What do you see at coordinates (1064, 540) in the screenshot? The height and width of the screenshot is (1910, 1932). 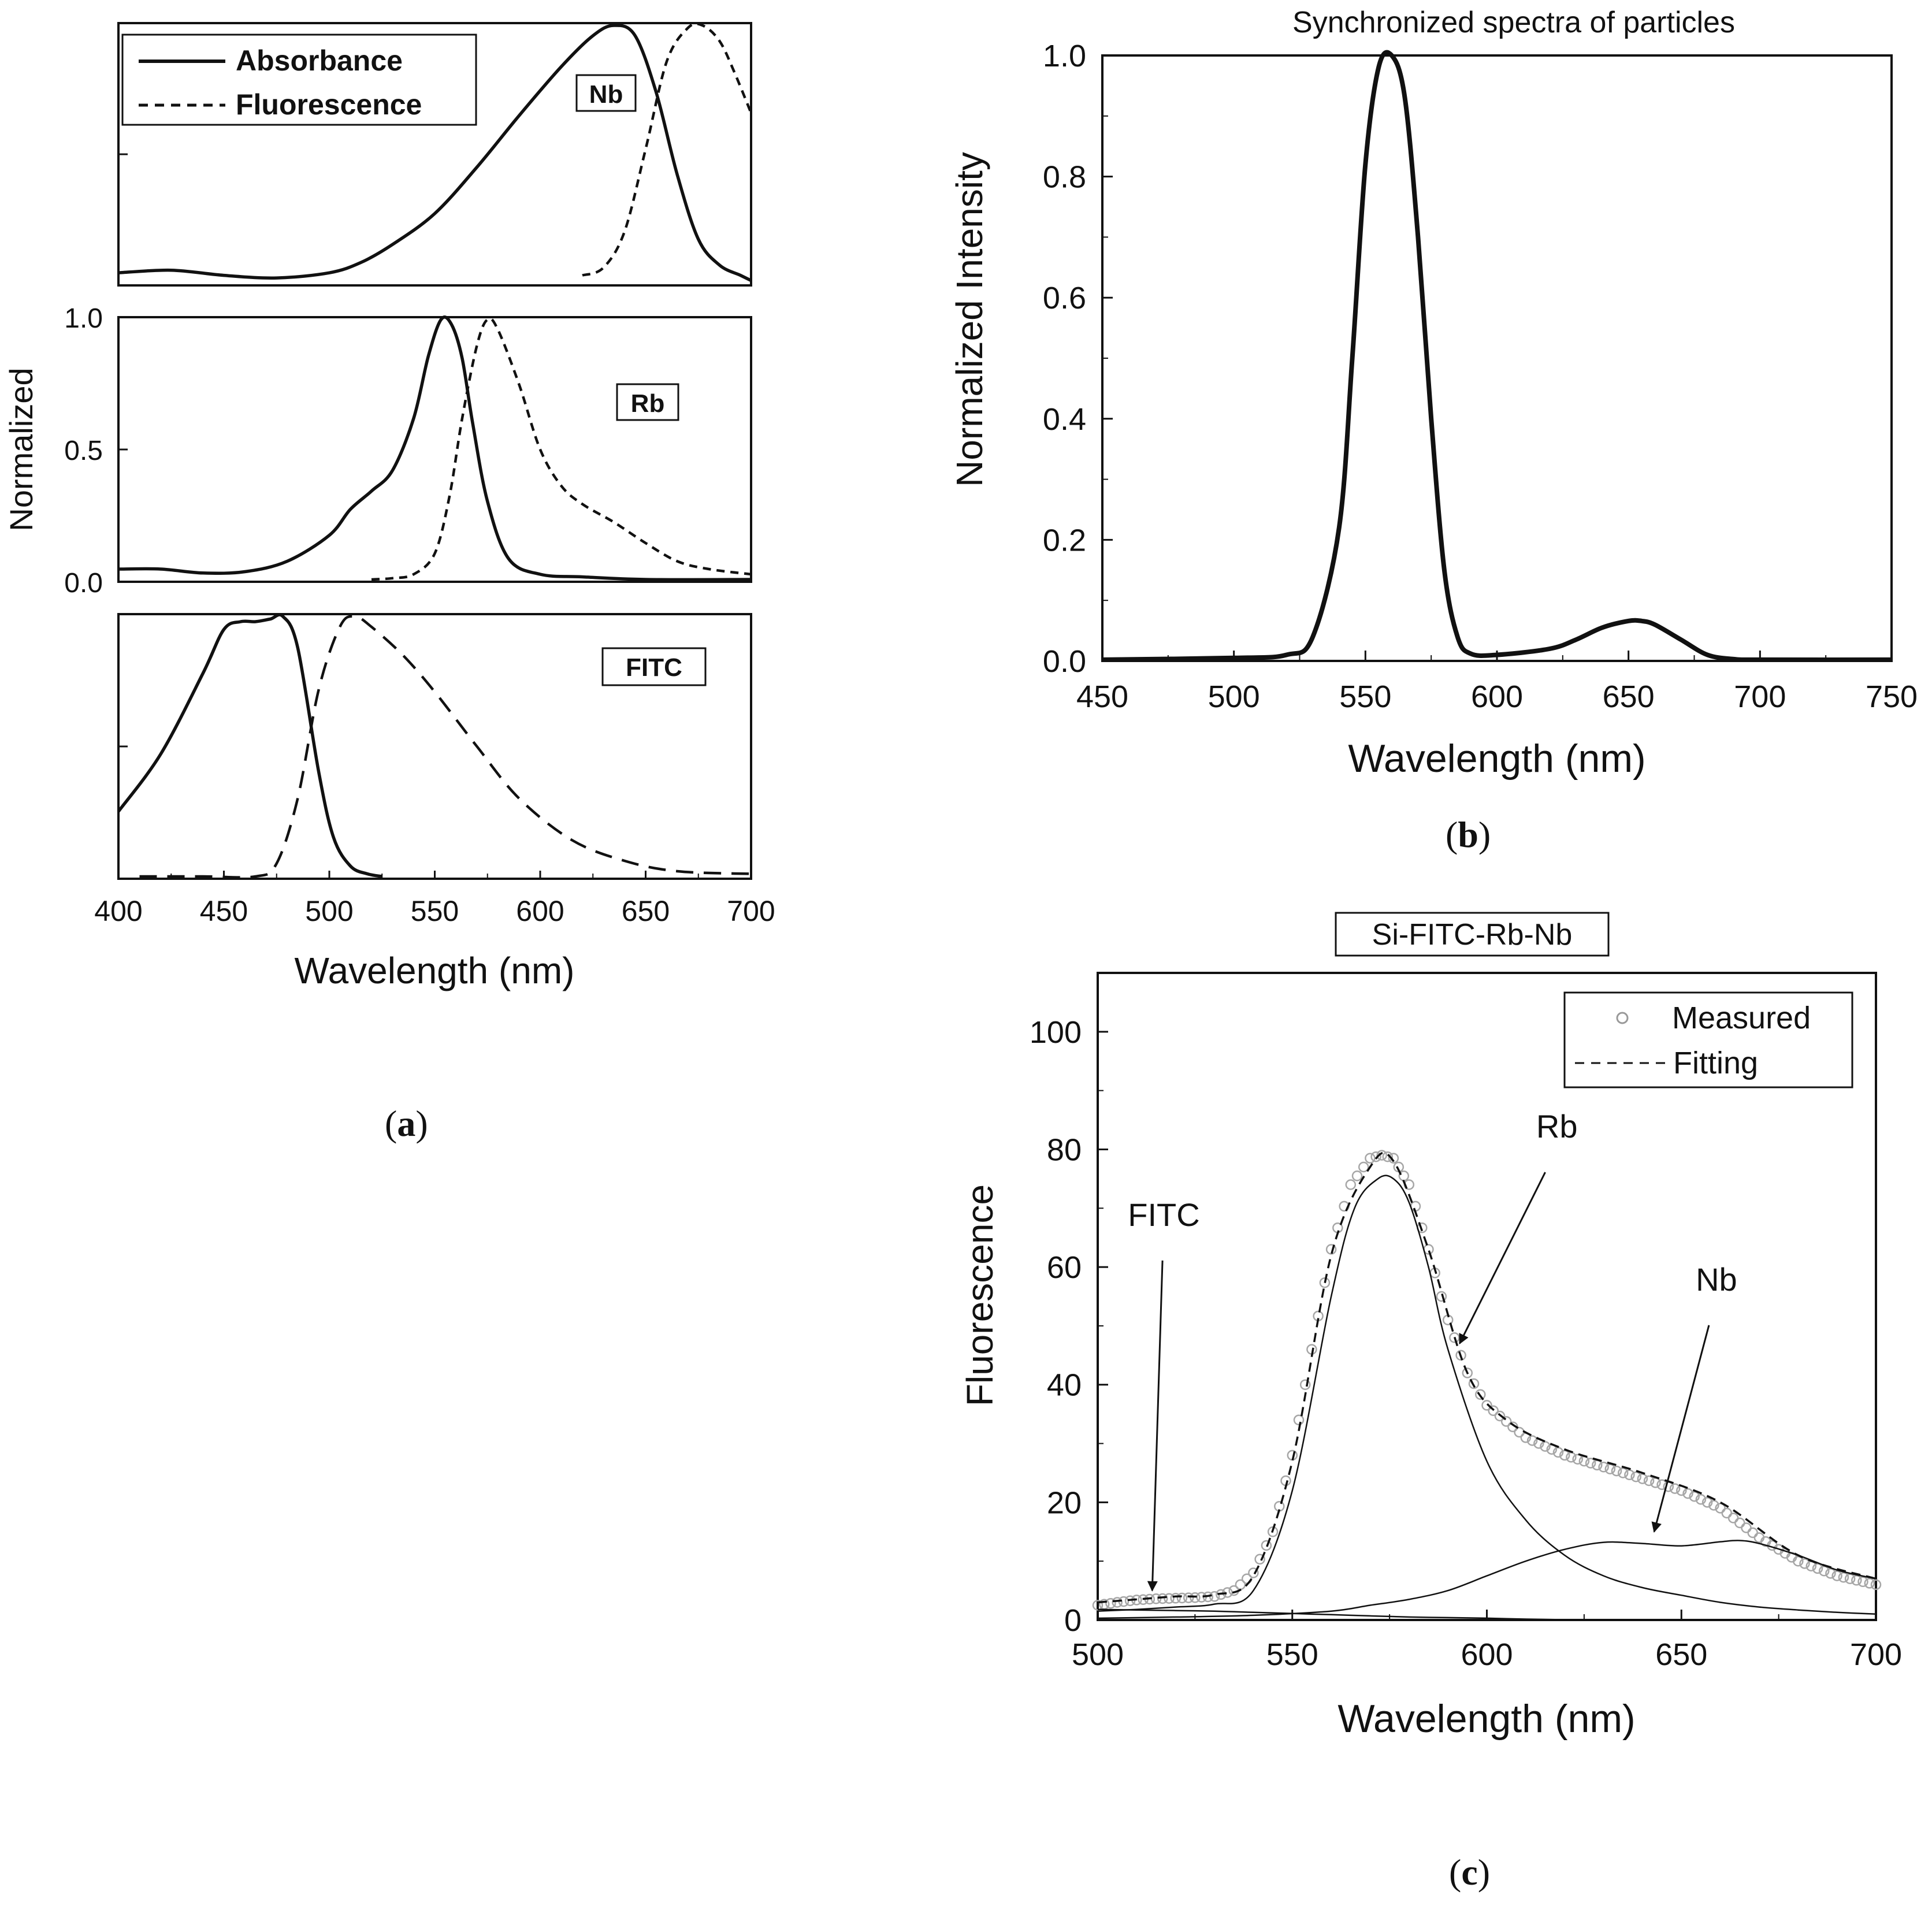 I see `panel-b-y-tick-label: 0.2` at bounding box center [1064, 540].